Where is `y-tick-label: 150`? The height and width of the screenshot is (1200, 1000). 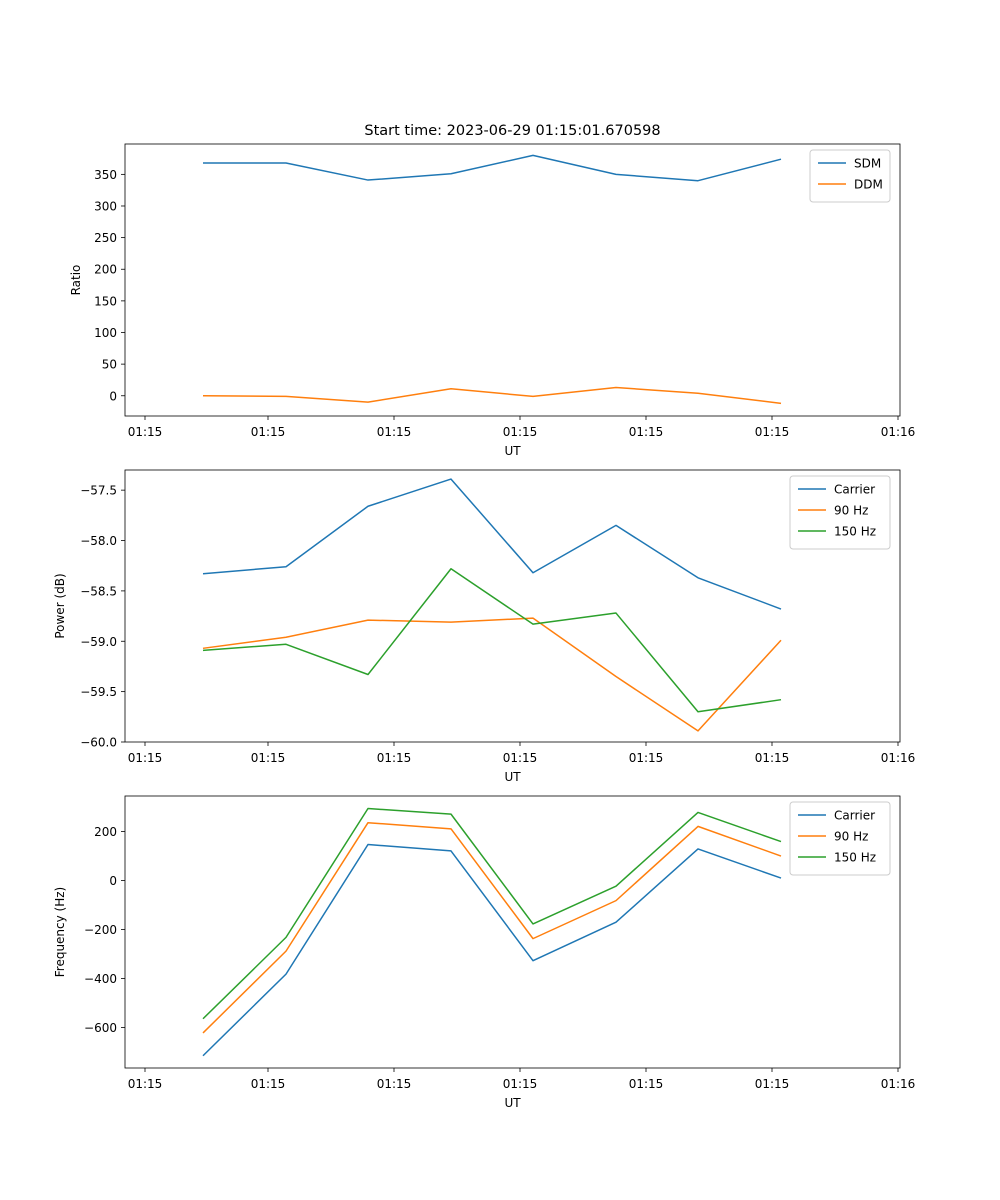 y-tick-label: 150 is located at coordinates (105, 301).